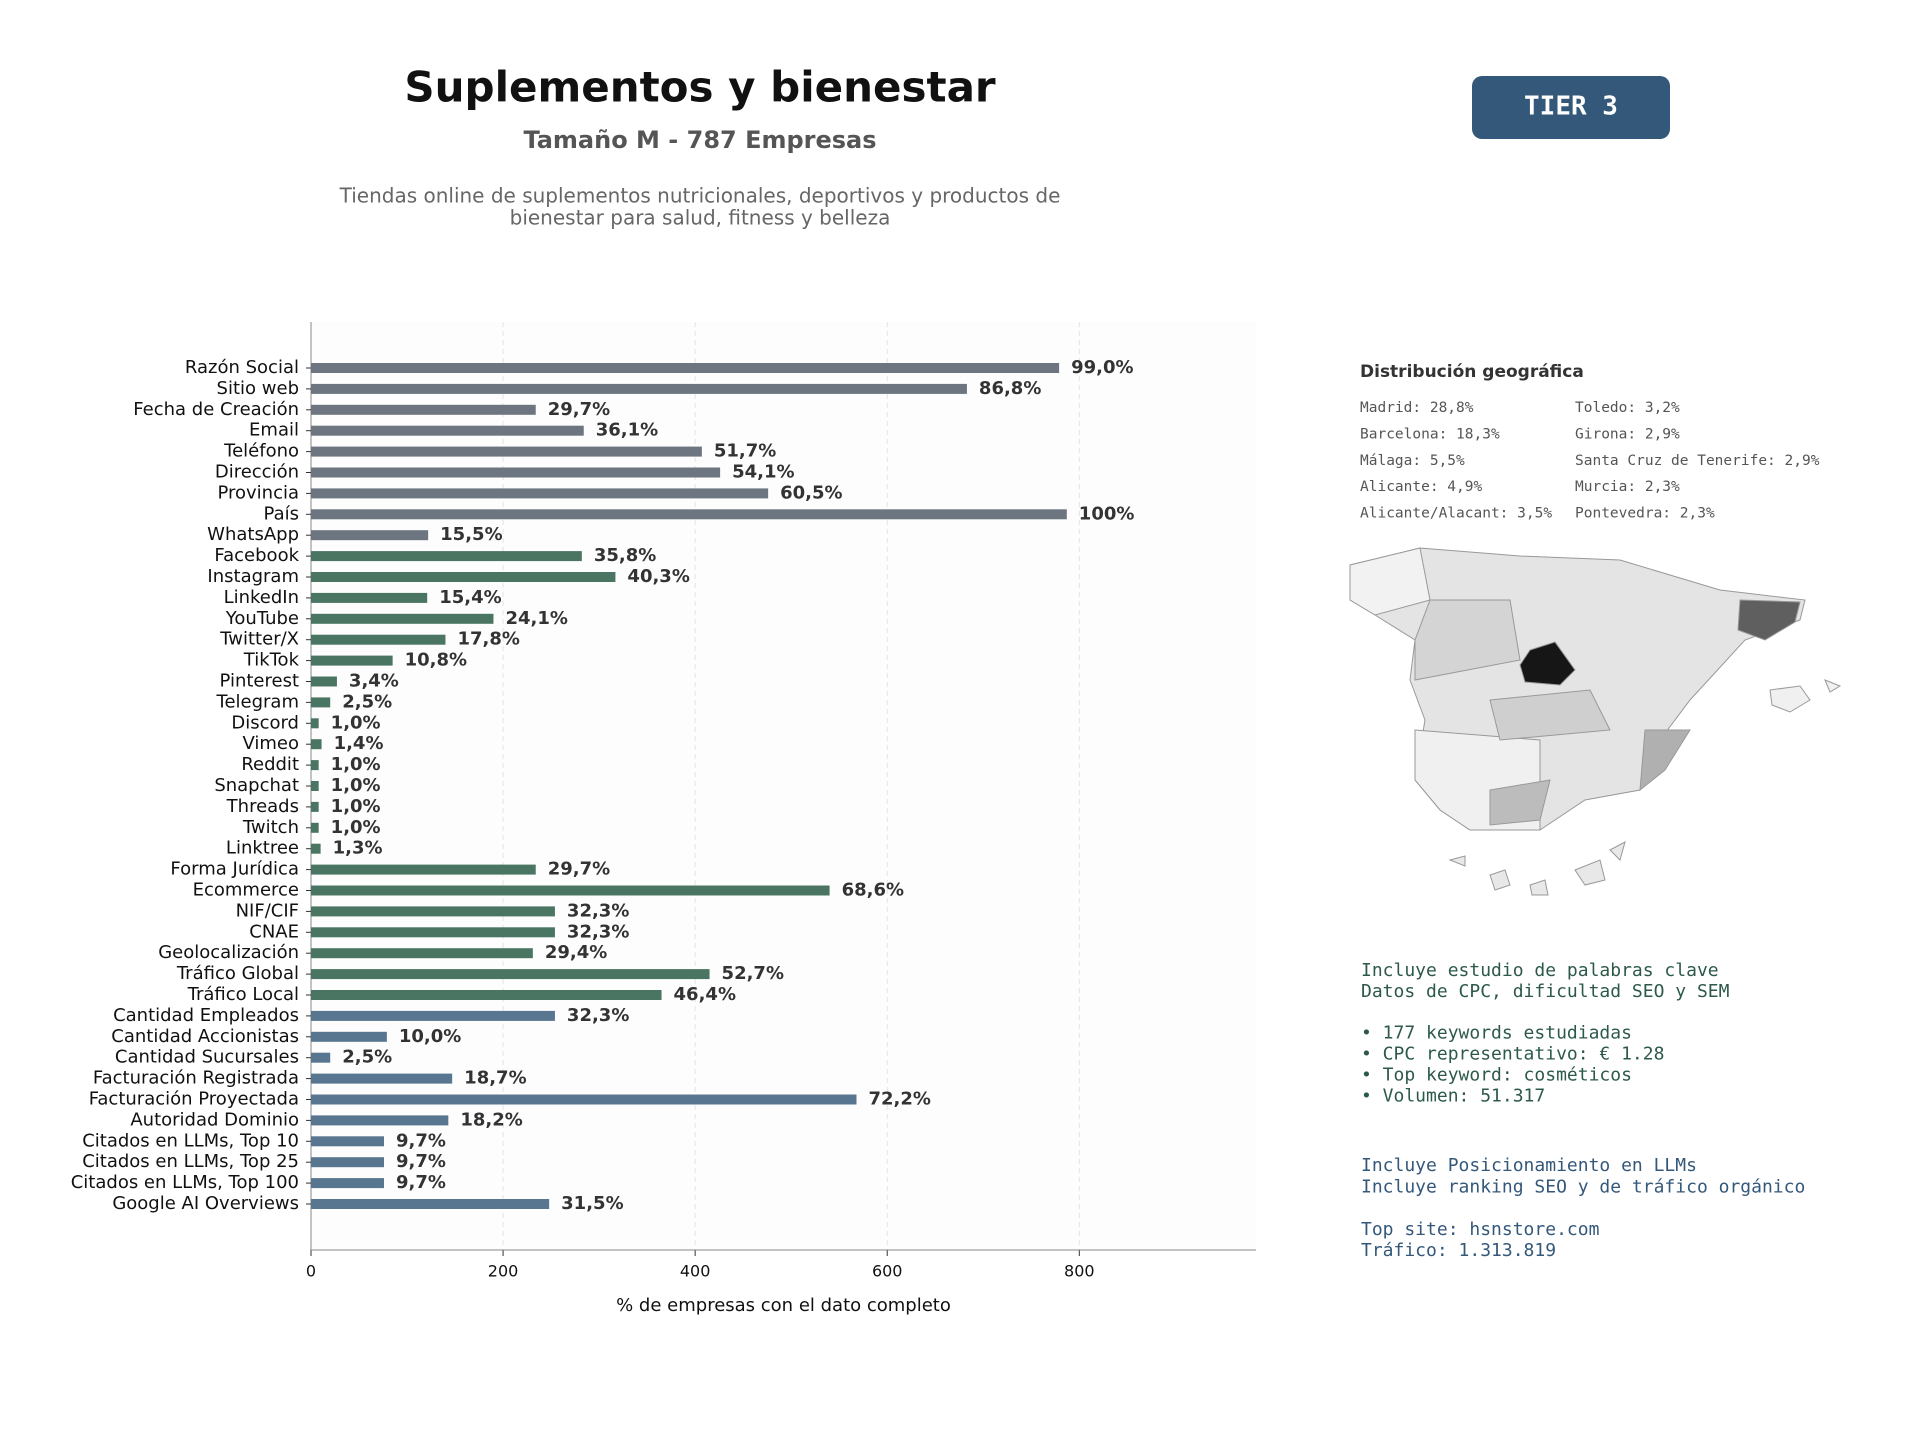 The height and width of the screenshot is (1444, 1920). I want to click on y-tick-label: Dirección, so click(257, 472).